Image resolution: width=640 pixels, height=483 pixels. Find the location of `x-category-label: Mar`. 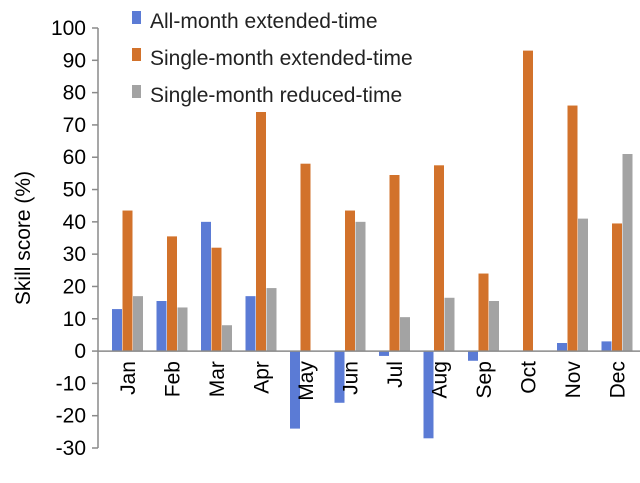

x-category-label: Mar is located at coordinates (217, 379).